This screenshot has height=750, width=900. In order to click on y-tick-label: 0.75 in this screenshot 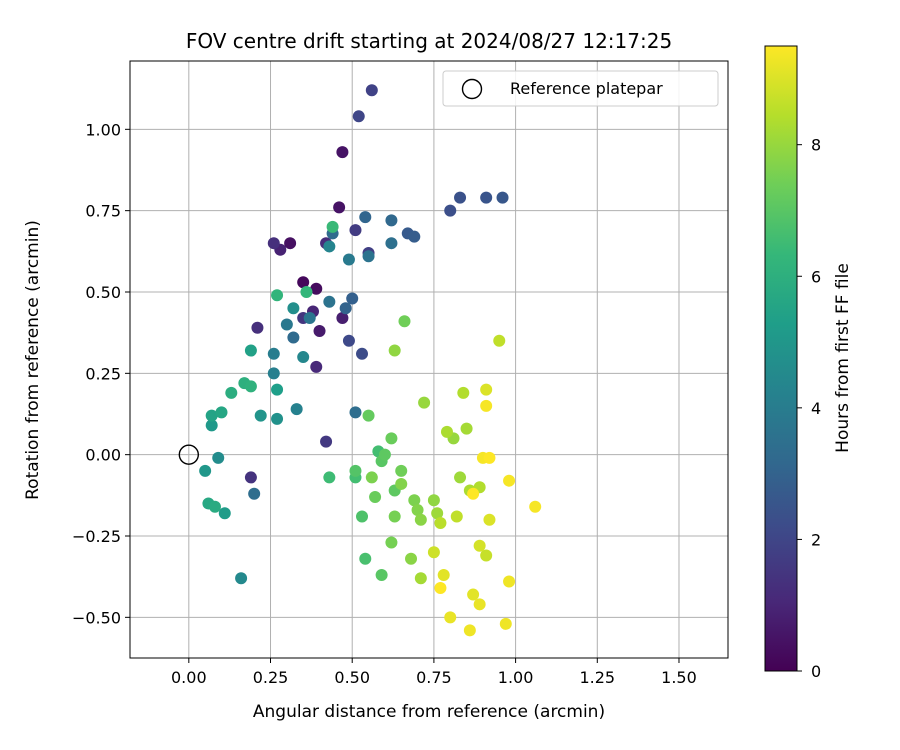, I will do `click(103, 211)`.